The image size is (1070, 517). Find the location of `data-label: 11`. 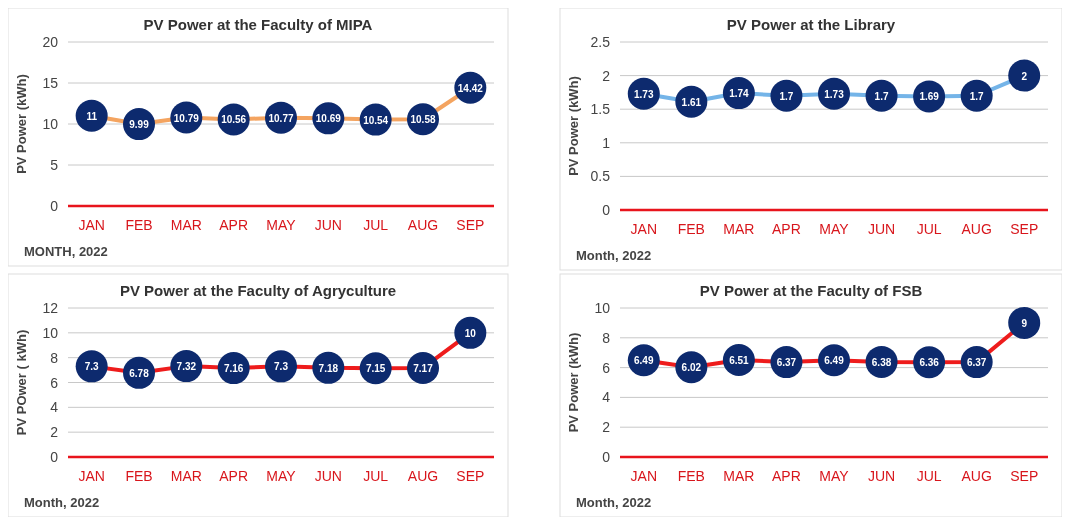

data-label: 11 is located at coordinates (92, 116).